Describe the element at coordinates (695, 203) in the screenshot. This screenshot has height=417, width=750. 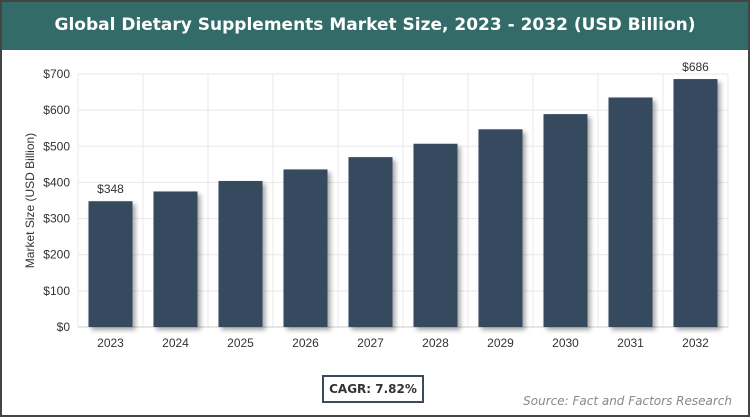
I see `bar-2032` at that location.